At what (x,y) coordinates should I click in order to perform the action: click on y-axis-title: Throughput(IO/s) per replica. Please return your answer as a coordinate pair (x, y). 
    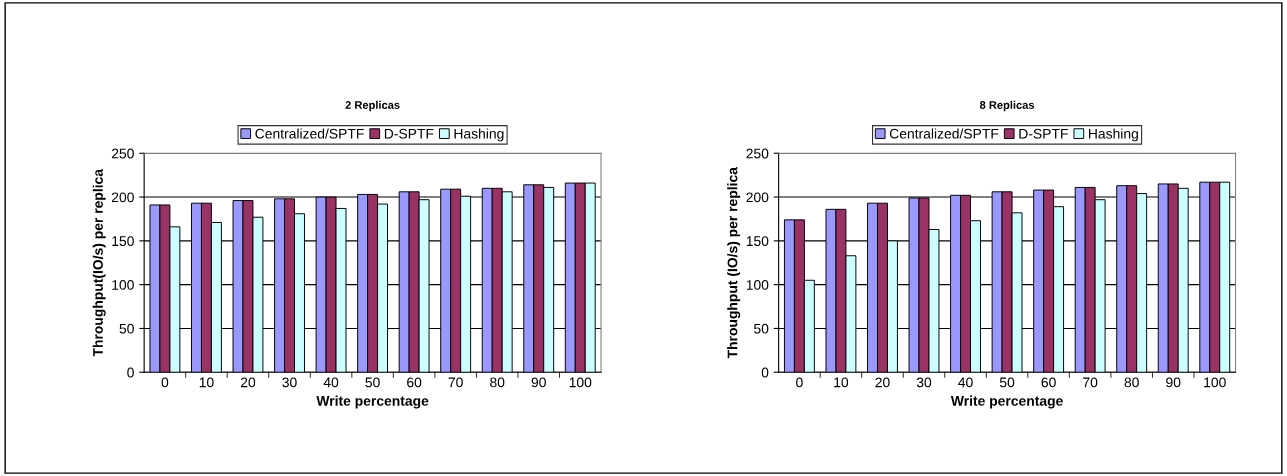
    Looking at the image, I should click on (99, 262).